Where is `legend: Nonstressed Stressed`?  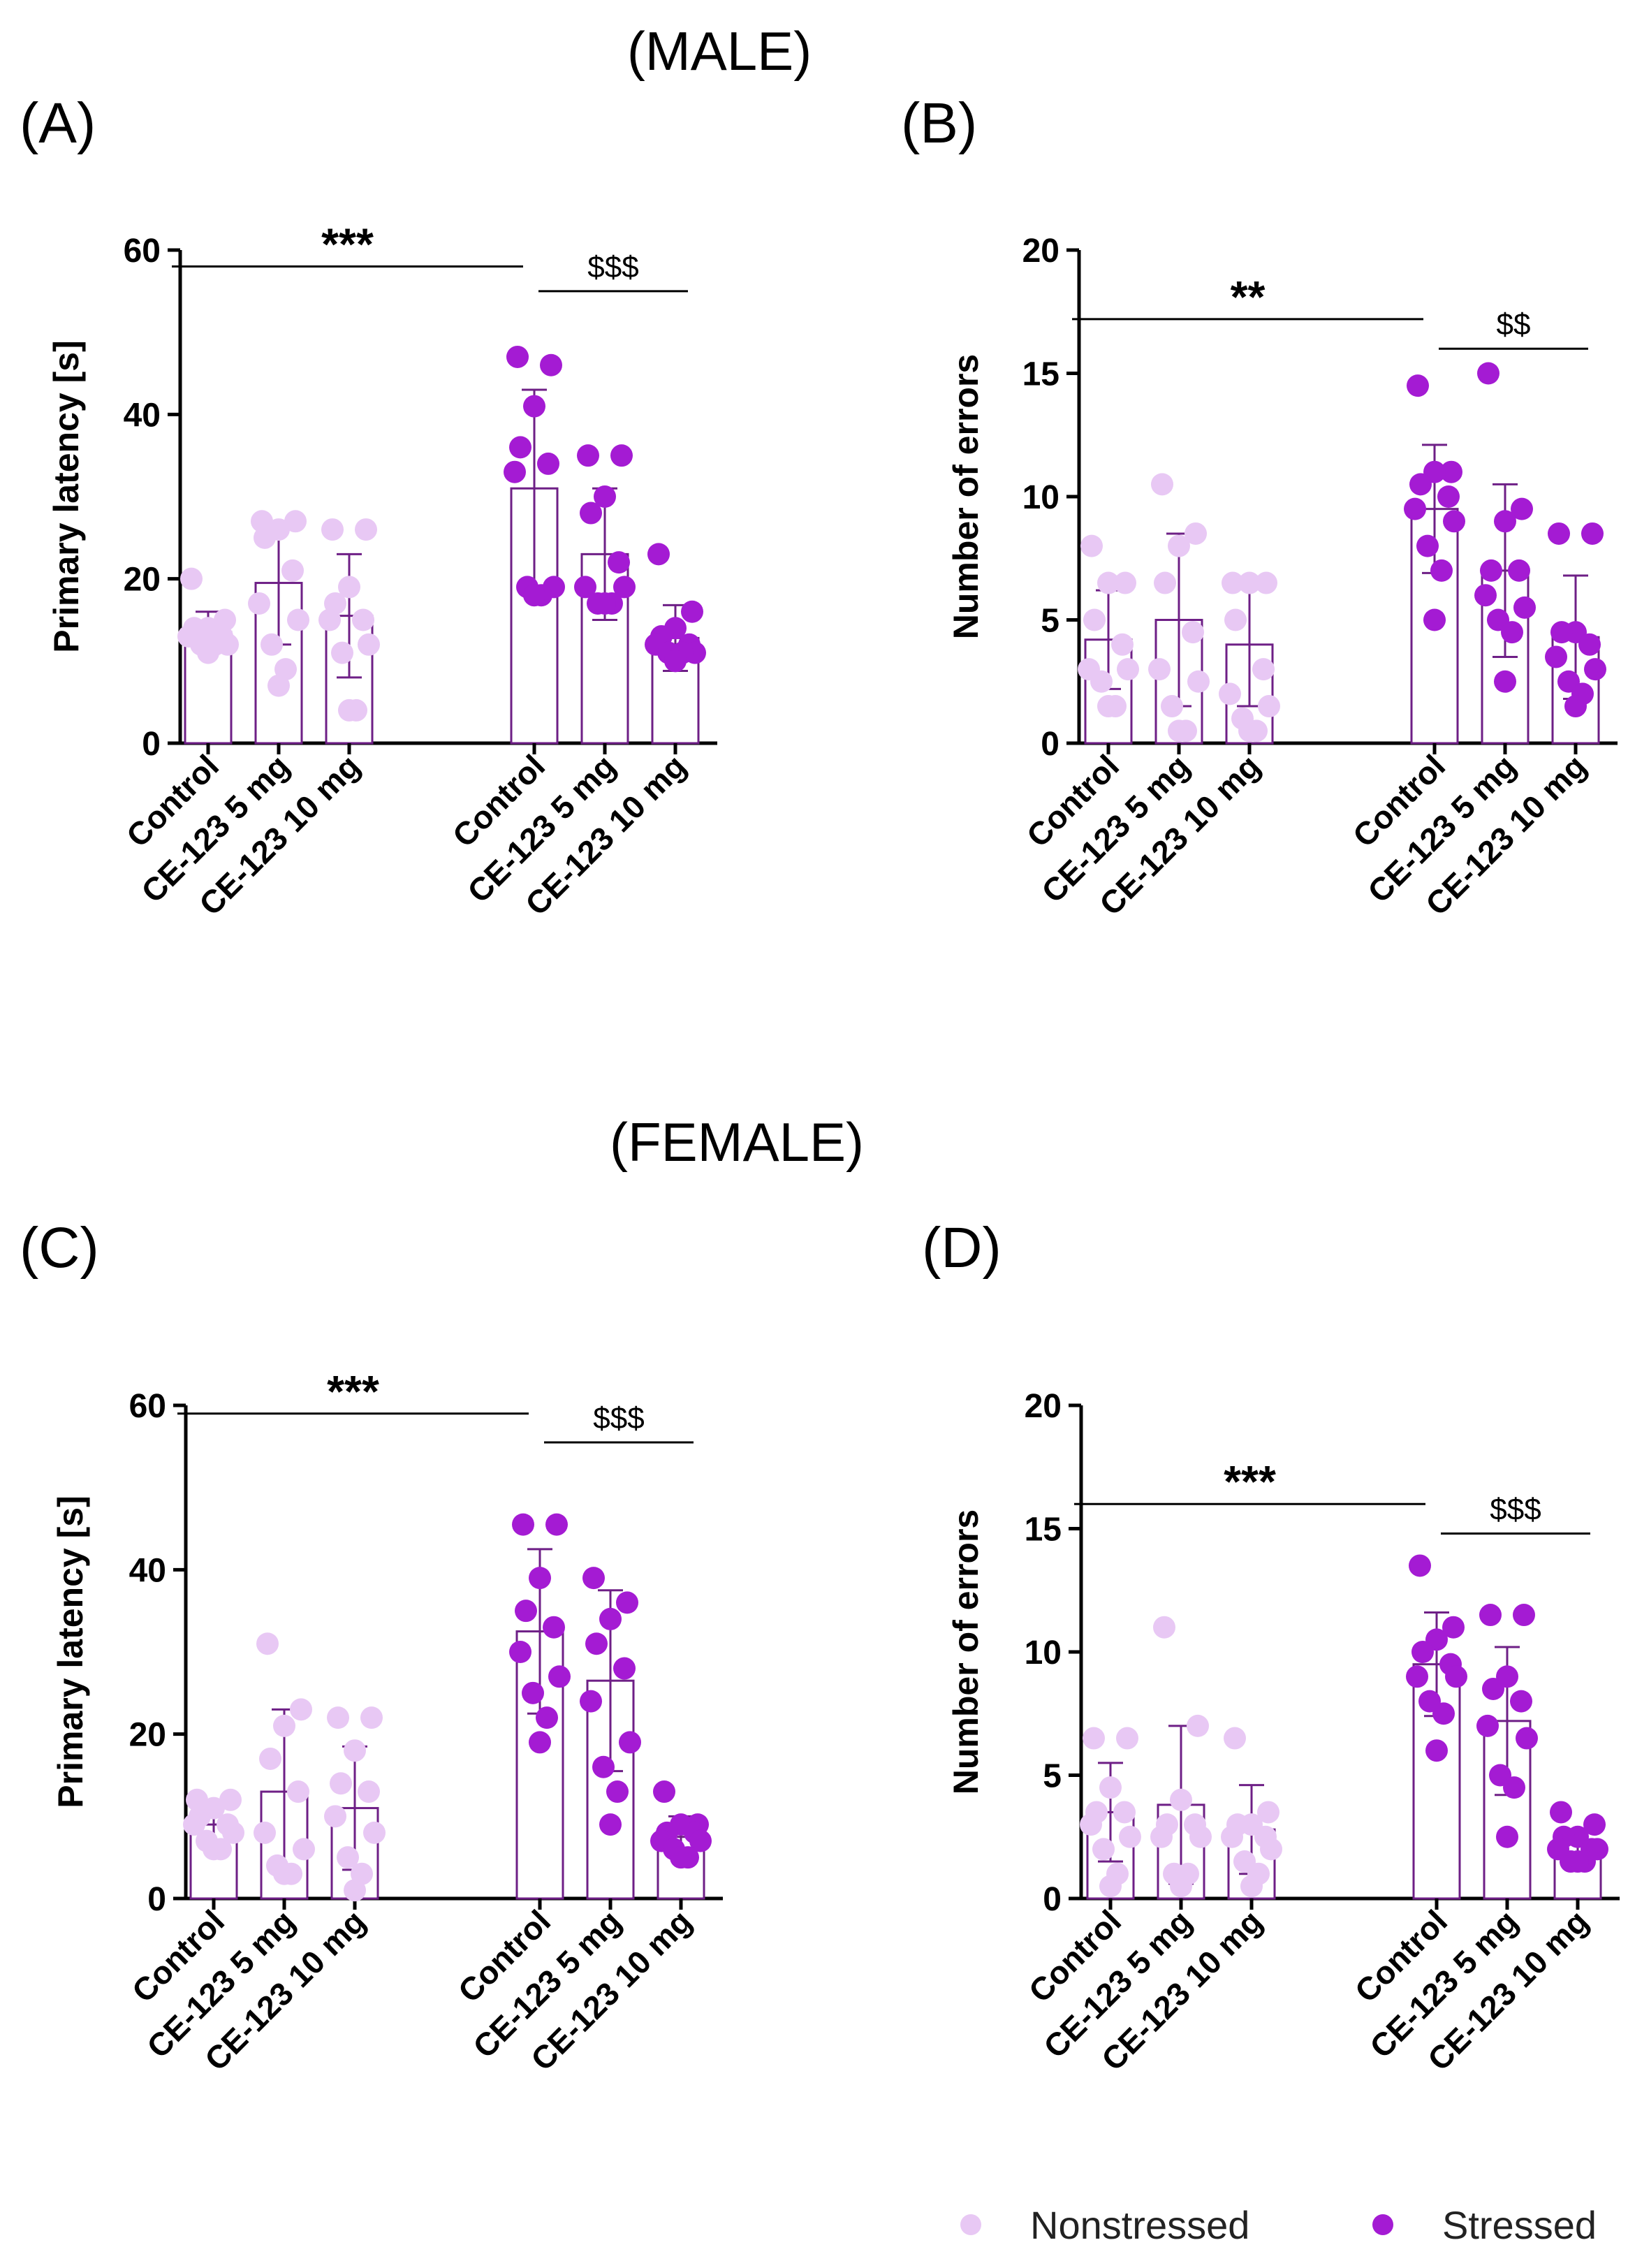 legend: Nonstressed Stressed is located at coordinates (1288, 2224).